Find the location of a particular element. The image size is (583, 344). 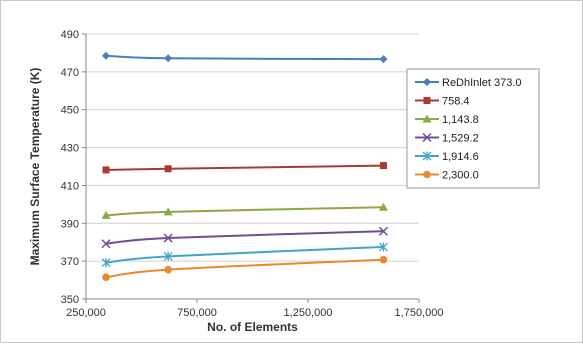

y-tick-label: 350 is located at coordinates (70, 300).